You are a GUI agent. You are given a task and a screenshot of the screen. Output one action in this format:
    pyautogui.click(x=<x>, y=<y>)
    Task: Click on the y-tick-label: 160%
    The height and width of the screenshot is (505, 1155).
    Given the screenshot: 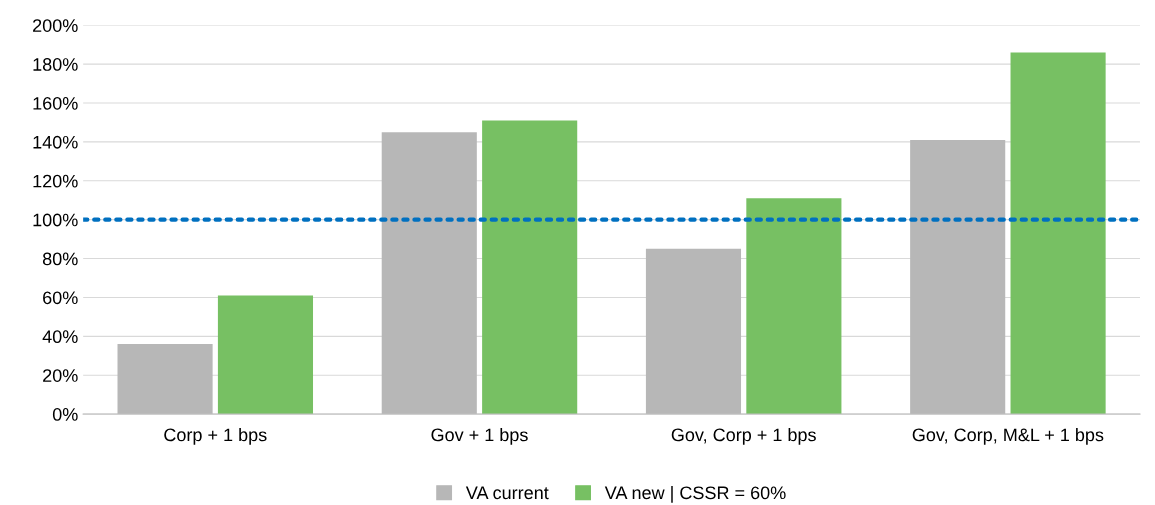 What is the action you would take?
    pyautogui.click(x=55, y=103)
    